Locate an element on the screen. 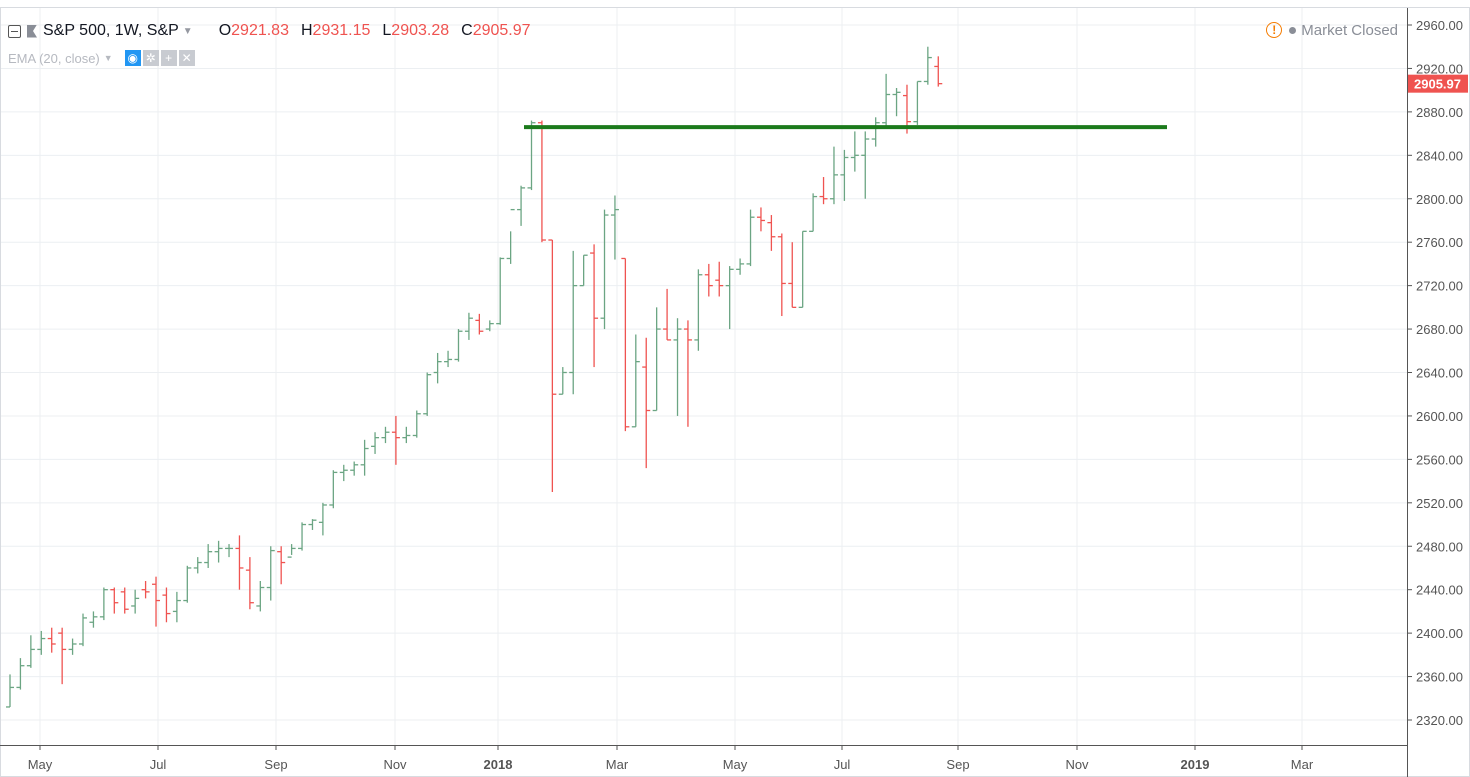 This screenshot has height=777, width=1470. close-icon: ✕ is located at coordinates (186, 58).